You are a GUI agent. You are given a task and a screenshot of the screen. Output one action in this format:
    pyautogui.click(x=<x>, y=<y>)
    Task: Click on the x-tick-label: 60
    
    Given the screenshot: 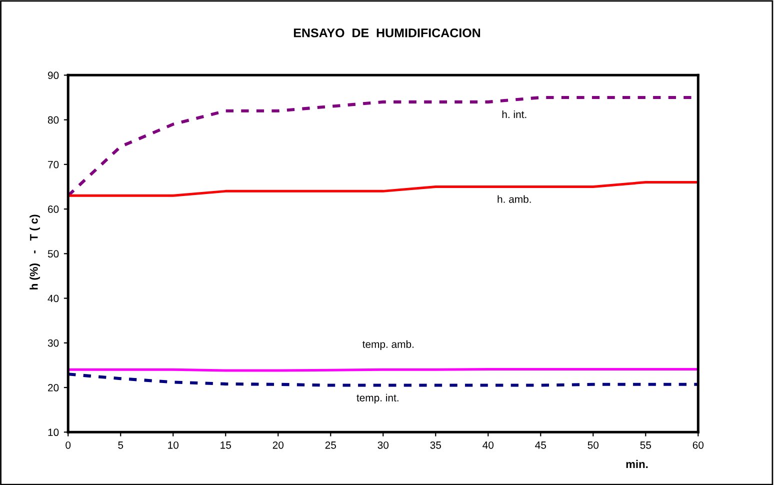 What is the action you would take?
    pyautogui.click(x=698, y=445)
    